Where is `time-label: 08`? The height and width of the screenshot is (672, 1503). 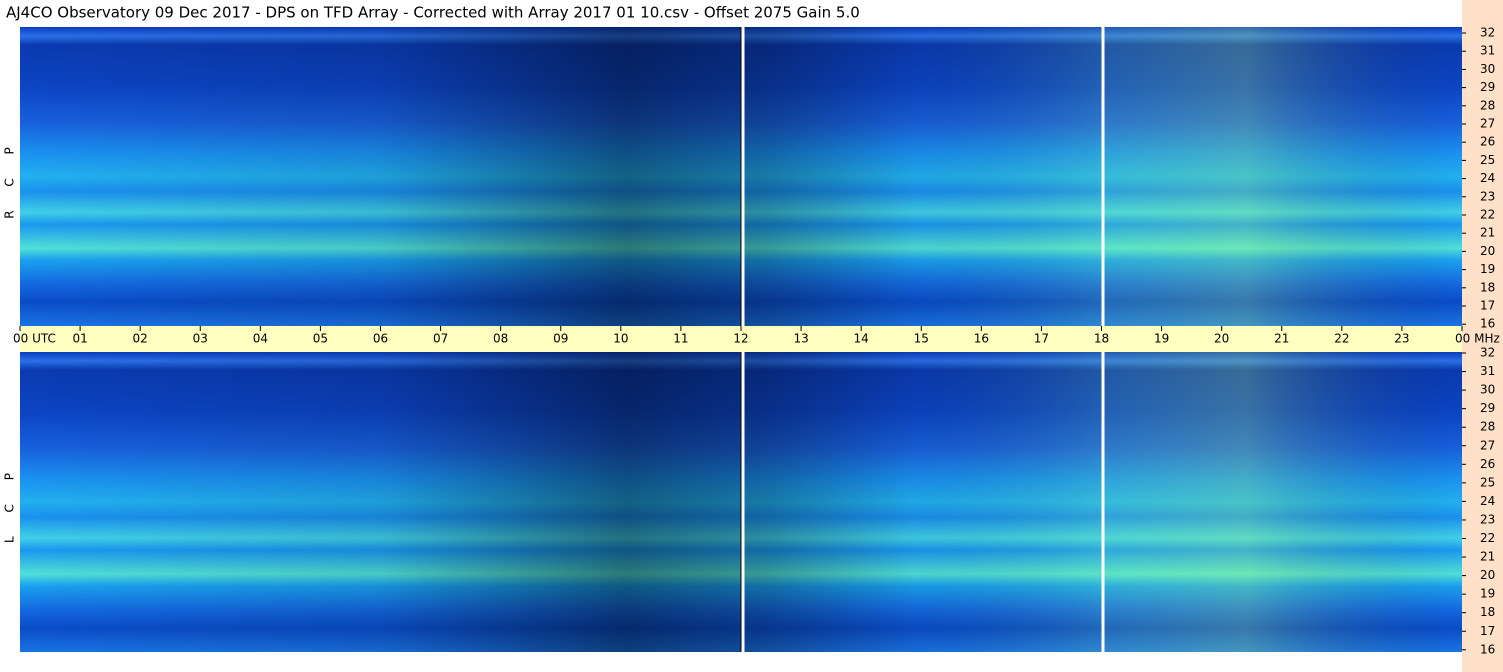 time-label: 08 is located at coordinates (500, 339).